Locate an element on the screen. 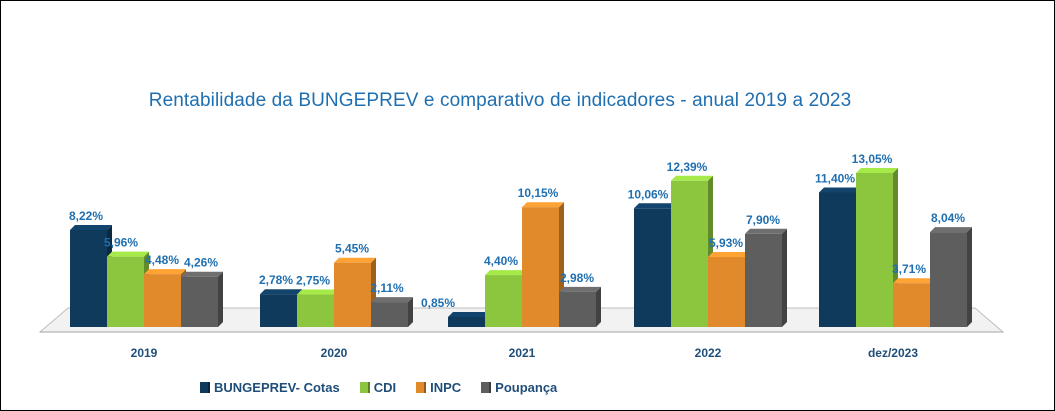 This screenshot has width=1055, height=411. legend-item-poupanca: Poupança is located at coordinates (519, 387).